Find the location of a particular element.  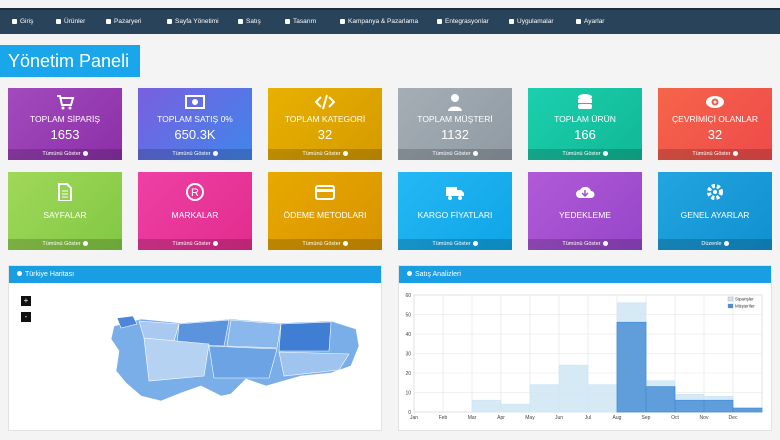

card-title: ÖDEME METODLARI is located at coordinates (325, 215).